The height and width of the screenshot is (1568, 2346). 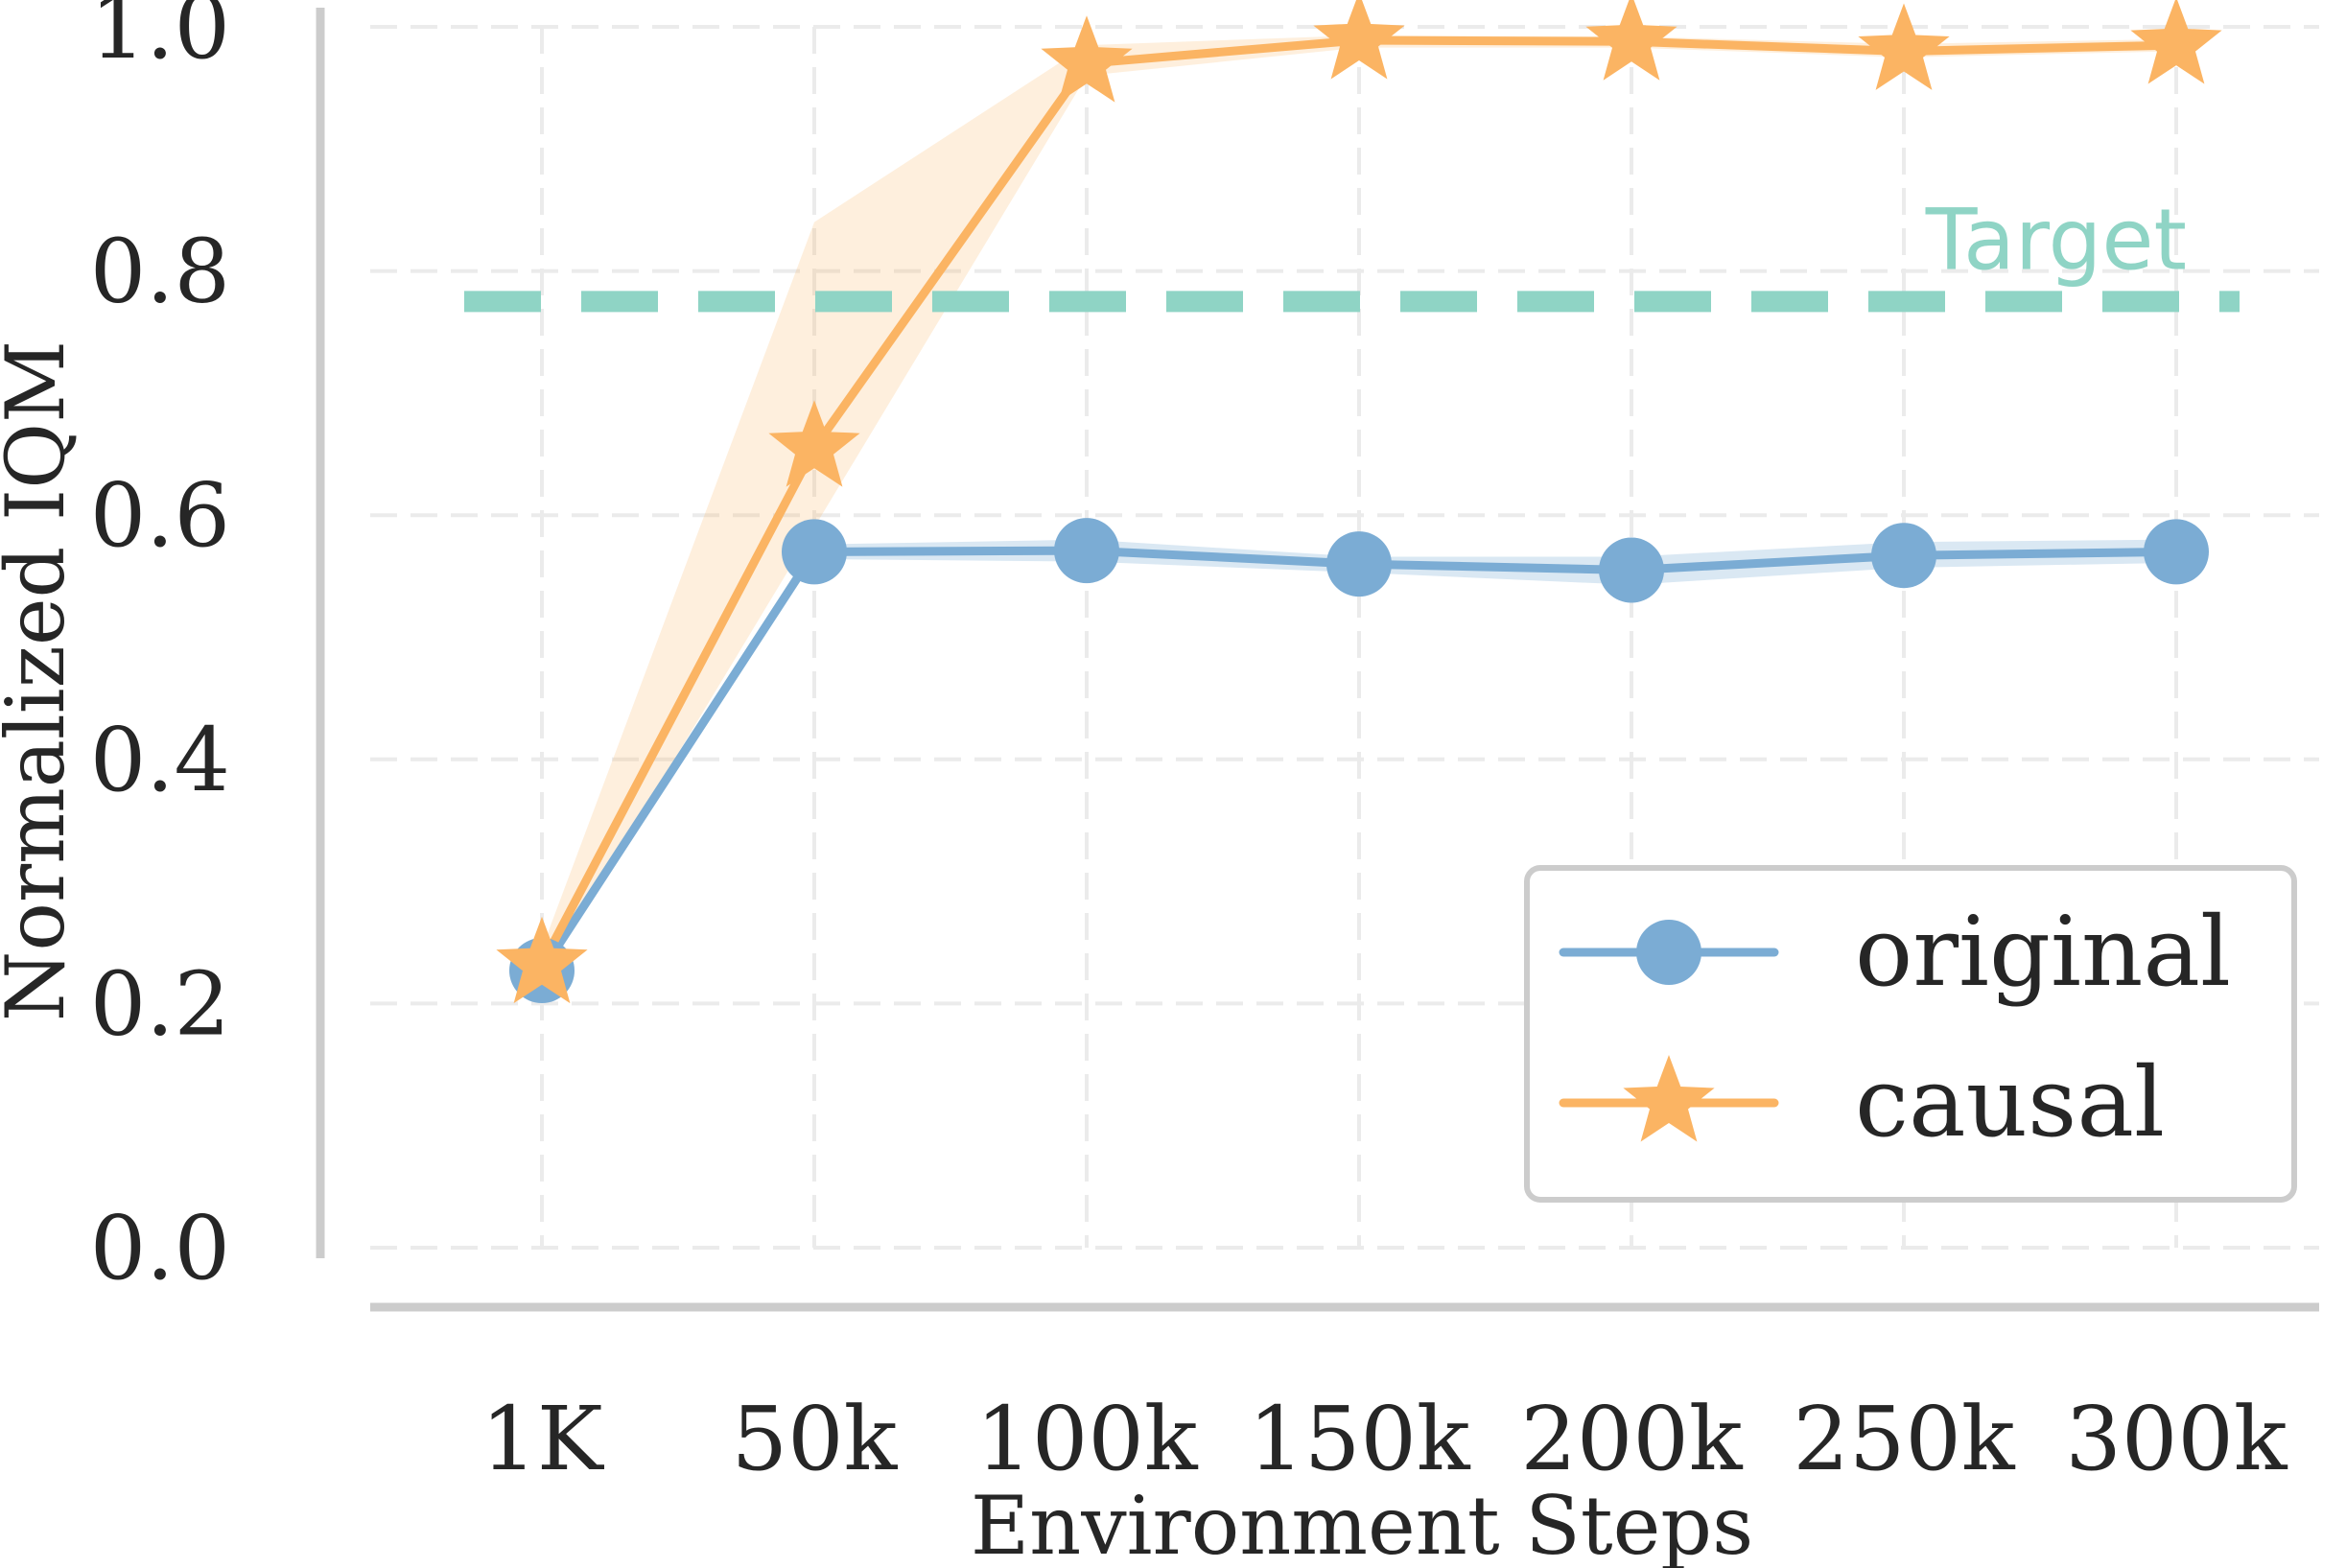 What do you see at coordinates (1362, 1523) in the screenshot?
I see `x-axis-title: Environment Steps` at bounding box center [1362, 1523].